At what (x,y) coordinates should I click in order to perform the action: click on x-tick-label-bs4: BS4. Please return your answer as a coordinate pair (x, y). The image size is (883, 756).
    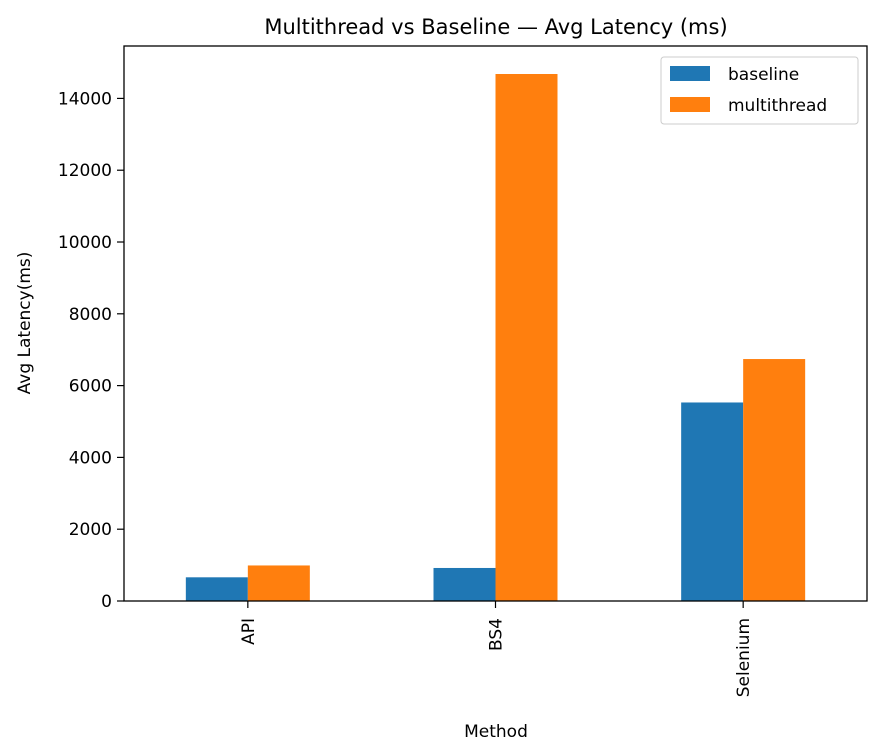
    Looking at the image, I should click on (497, 634).